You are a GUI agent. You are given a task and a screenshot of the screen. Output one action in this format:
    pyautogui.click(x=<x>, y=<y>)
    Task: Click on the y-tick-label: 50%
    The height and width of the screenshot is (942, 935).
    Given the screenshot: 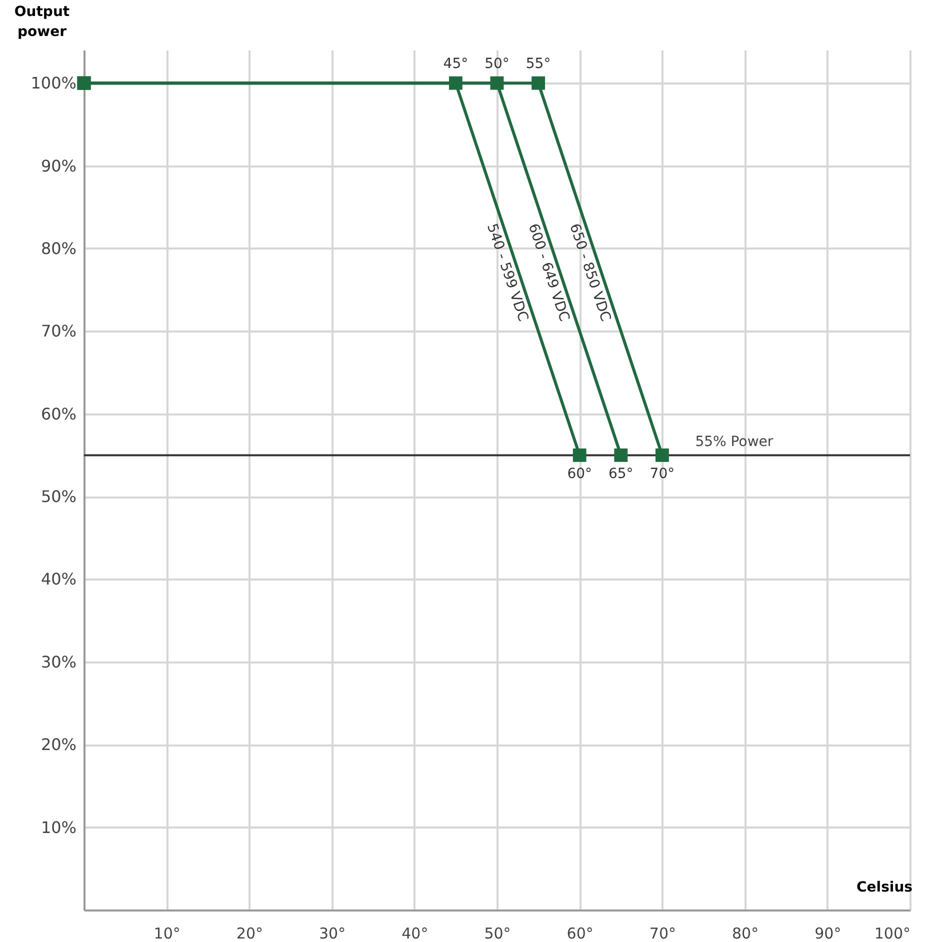 What is the action you would take?
    pyautogui.click(x=58, y=496)
    